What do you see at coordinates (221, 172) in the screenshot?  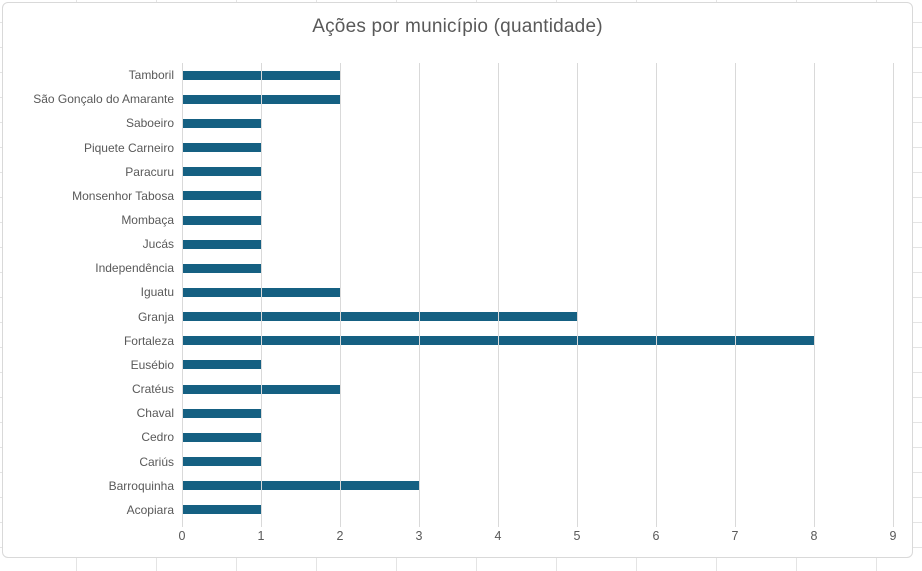 I see `bar-Paracuru` at bounding box center [221, 172].